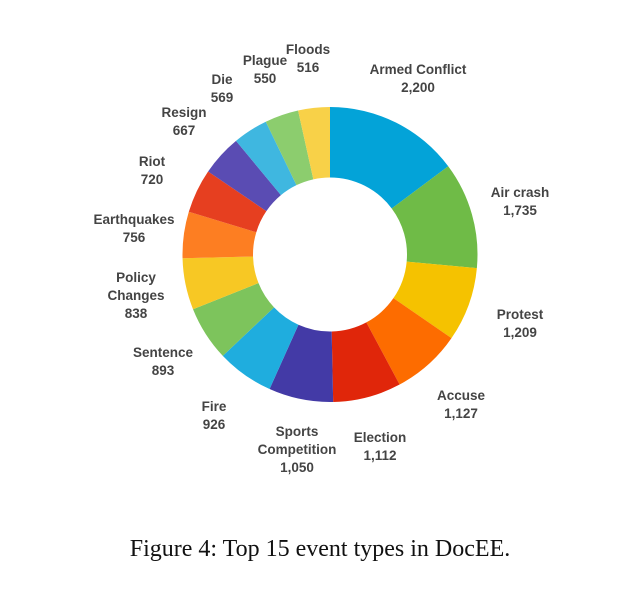 The image size is (640, 592). What do you see at coordinates (134, 237) in the screenshot?
I see `label-value: 756` at bounding box center [134, 237].